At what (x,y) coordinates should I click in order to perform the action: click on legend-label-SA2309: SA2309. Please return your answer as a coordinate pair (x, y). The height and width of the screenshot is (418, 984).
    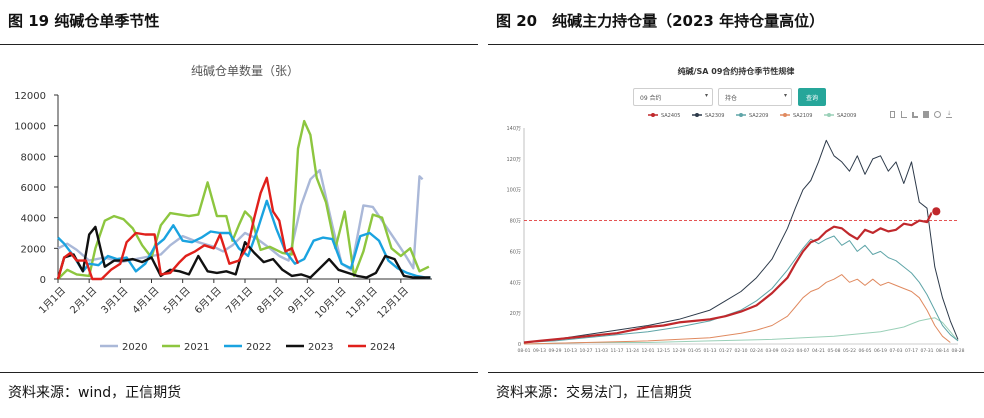
    Looking at the image, I should click on (714, 116).